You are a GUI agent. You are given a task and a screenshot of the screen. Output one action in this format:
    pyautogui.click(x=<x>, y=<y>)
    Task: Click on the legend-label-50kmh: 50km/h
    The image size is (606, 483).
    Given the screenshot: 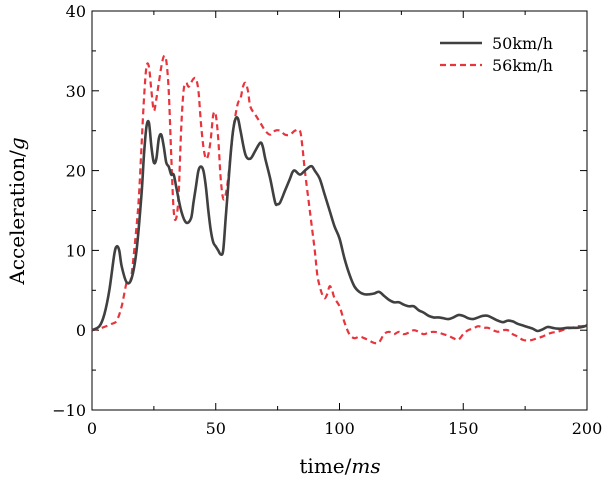 What is the action you would take?
    pyautogui.click(x=522, y=43)
    